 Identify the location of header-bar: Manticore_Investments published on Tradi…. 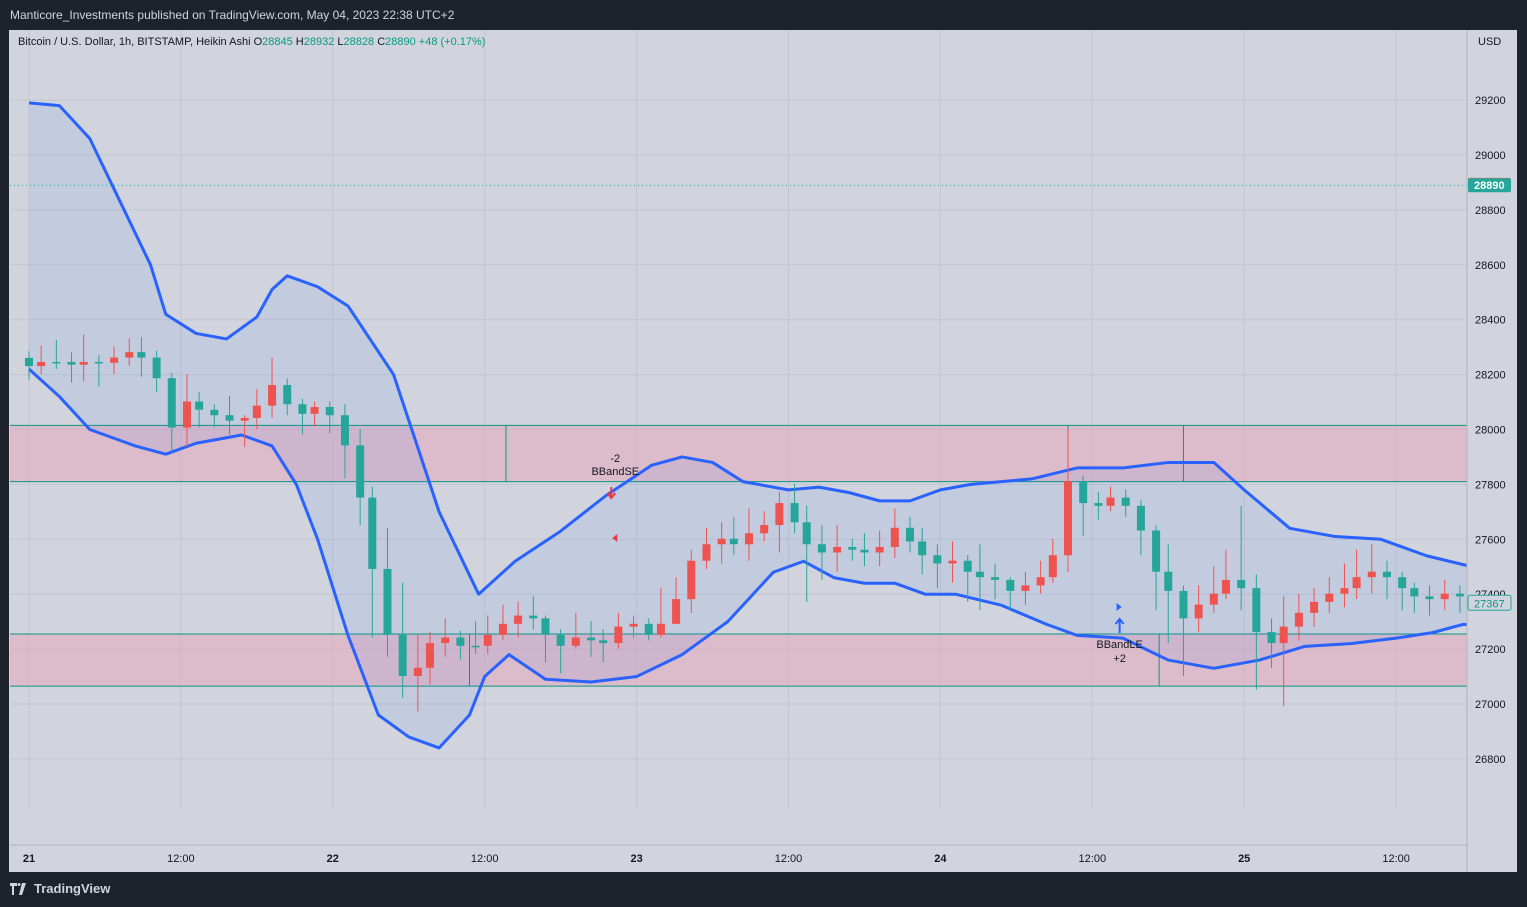
(763, 15).